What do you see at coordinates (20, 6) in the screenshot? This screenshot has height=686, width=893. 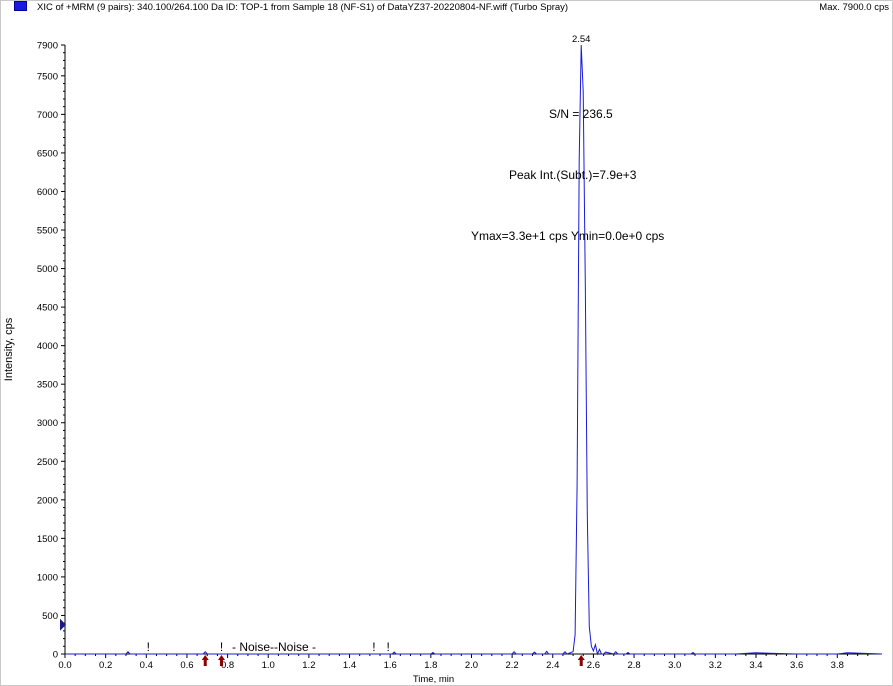 I see `series-color-swatch` at bounding box center [20, 6].